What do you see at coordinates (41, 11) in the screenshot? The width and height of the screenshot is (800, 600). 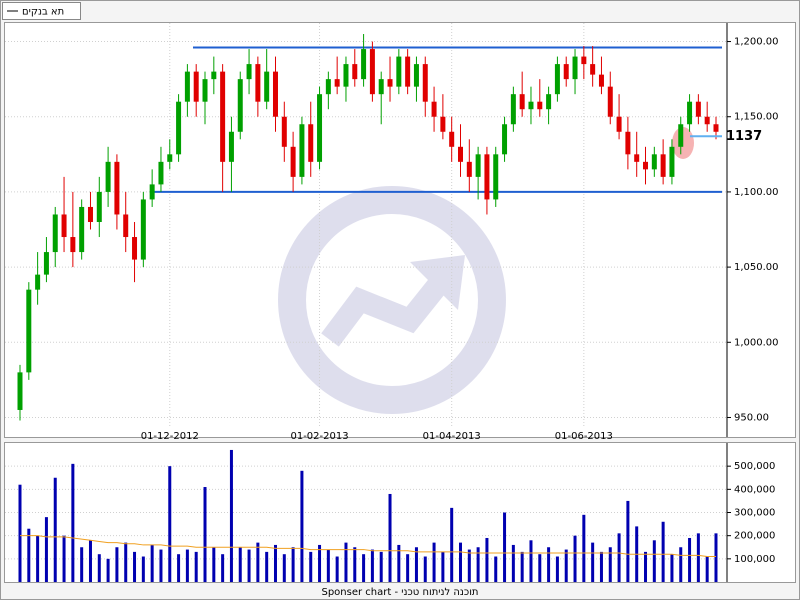 I see `legend-box` at bounding box center [41, 11].